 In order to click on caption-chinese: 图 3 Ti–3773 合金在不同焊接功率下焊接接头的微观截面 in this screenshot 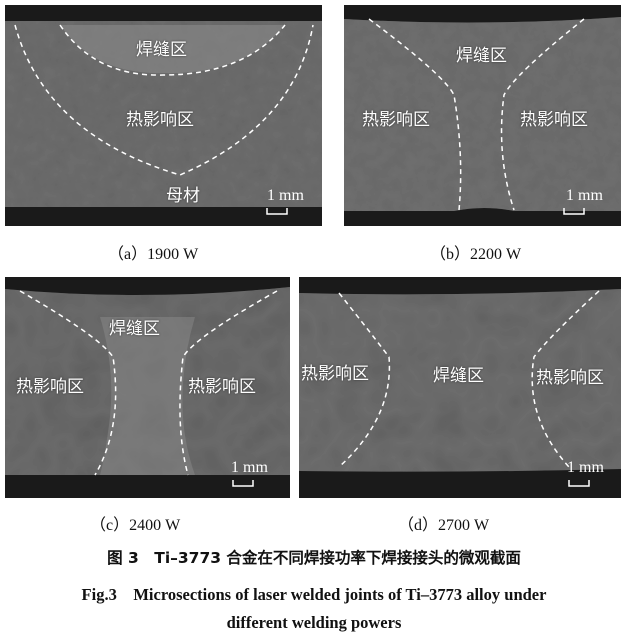, I will do `click(314, 558)`.